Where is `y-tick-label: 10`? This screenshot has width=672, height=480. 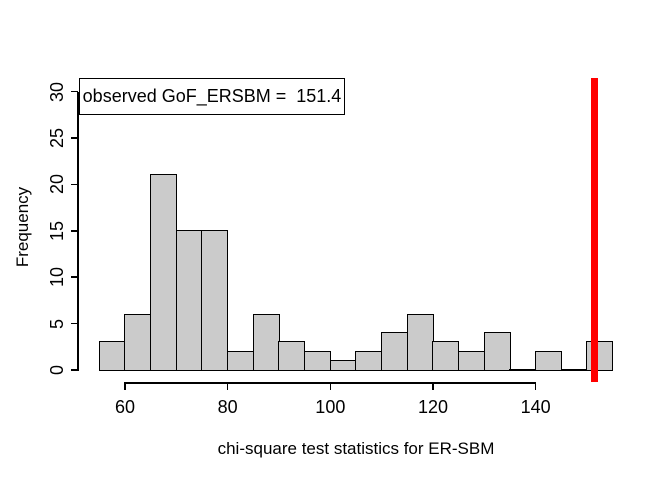 y-tick-label: 10 is located at coordinates (57, 277).